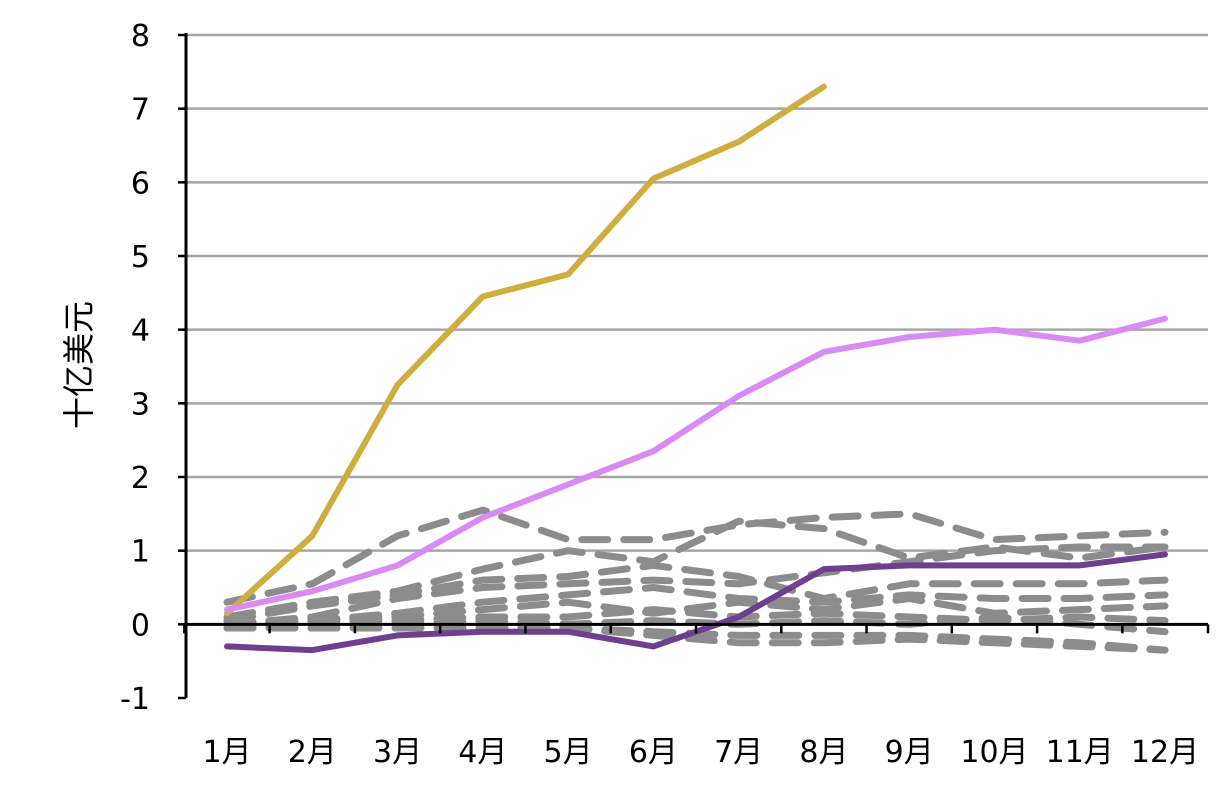 The width and height of the screenshot is (1228, 787). Describe the element at coordinates (140, 257) in the screenshot. I see `y-tick-label: 5` at that location.